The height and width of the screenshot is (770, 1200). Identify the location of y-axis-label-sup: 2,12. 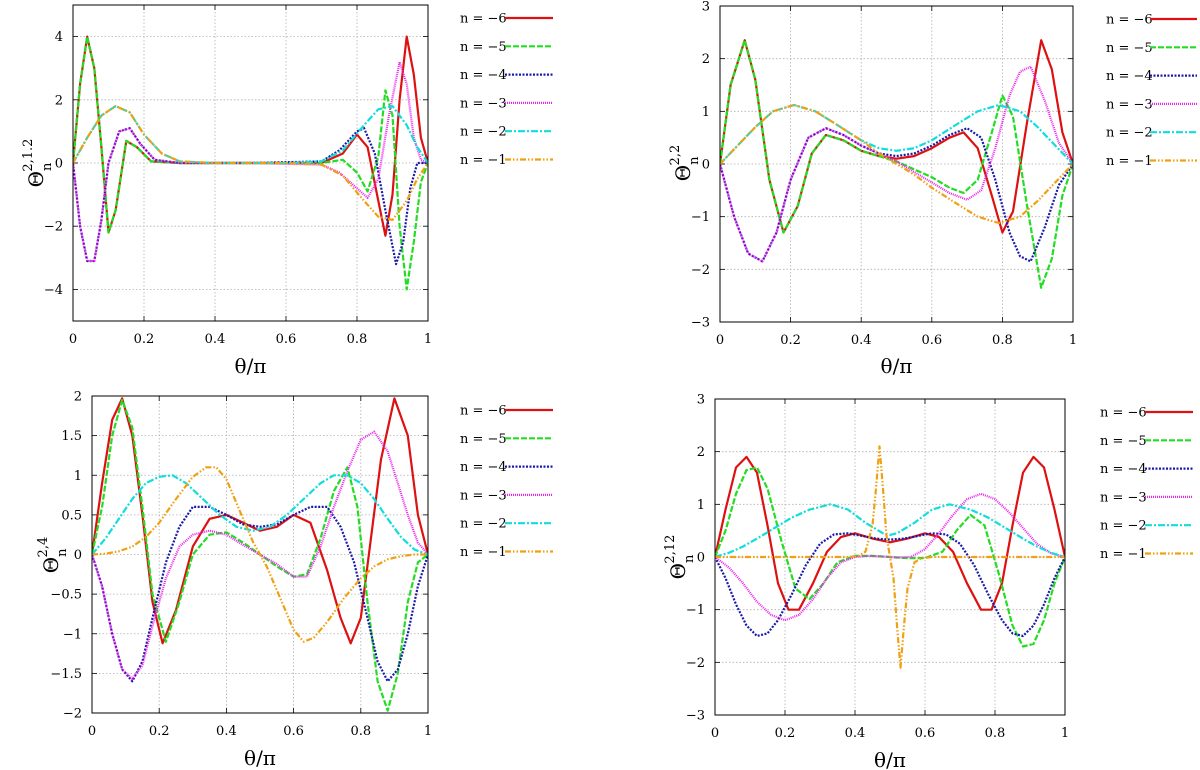
(670, 549).